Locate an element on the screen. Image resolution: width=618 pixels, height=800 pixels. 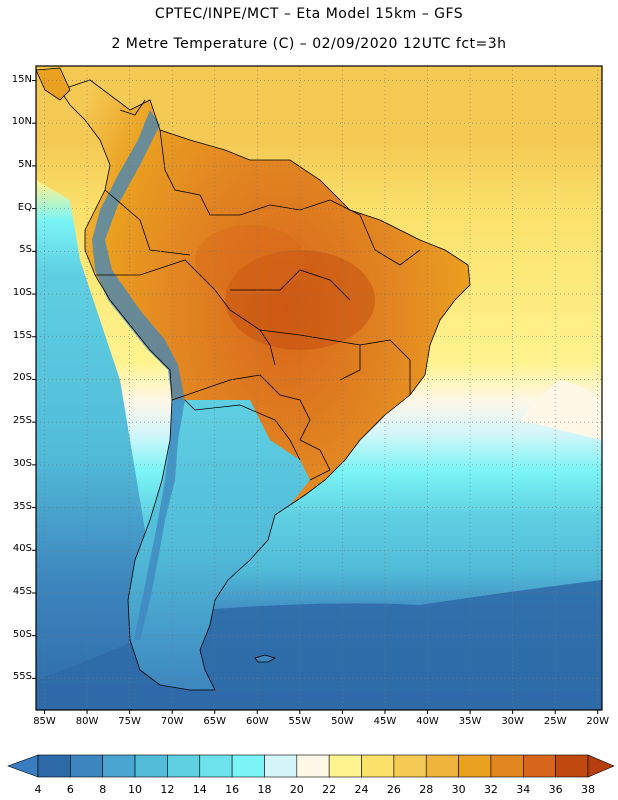
colorbar-low-arrow is located at coordinates (23, 766).